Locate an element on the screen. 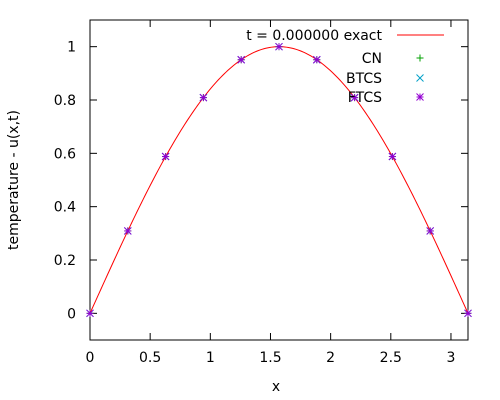 The width and height of the screenshot is (500, 400). x-tick-label: 3 is located at coordinates (451, 358).